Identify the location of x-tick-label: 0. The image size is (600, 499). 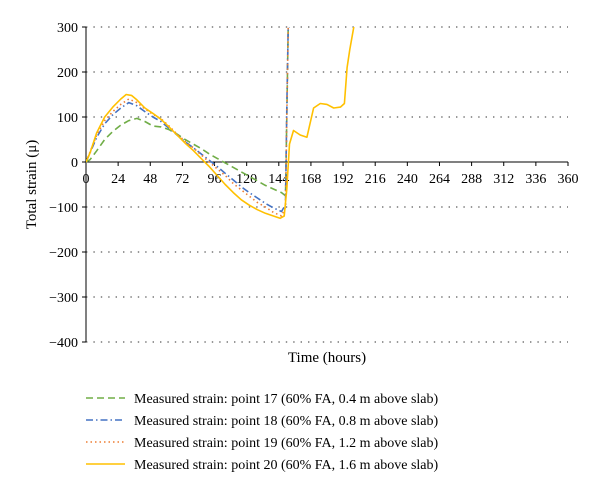
(86, 179).